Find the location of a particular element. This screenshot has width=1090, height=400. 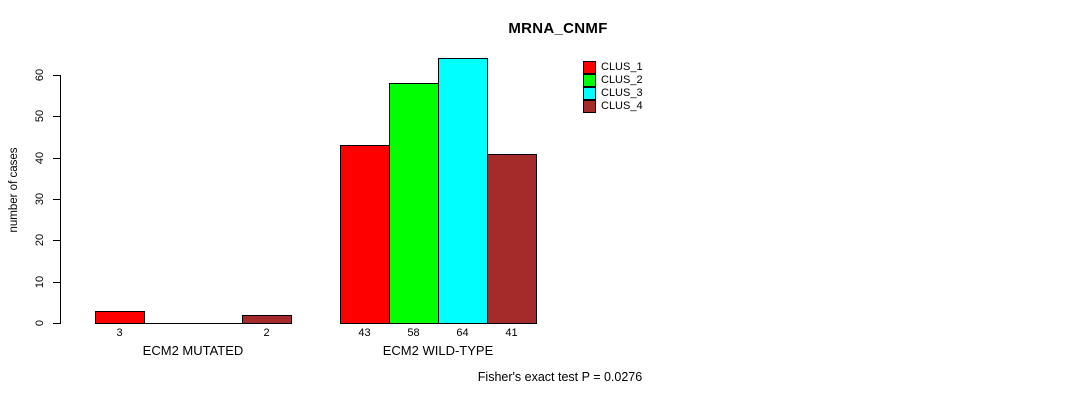

y-tick-label: 60 is located at coordinates (40, 75).